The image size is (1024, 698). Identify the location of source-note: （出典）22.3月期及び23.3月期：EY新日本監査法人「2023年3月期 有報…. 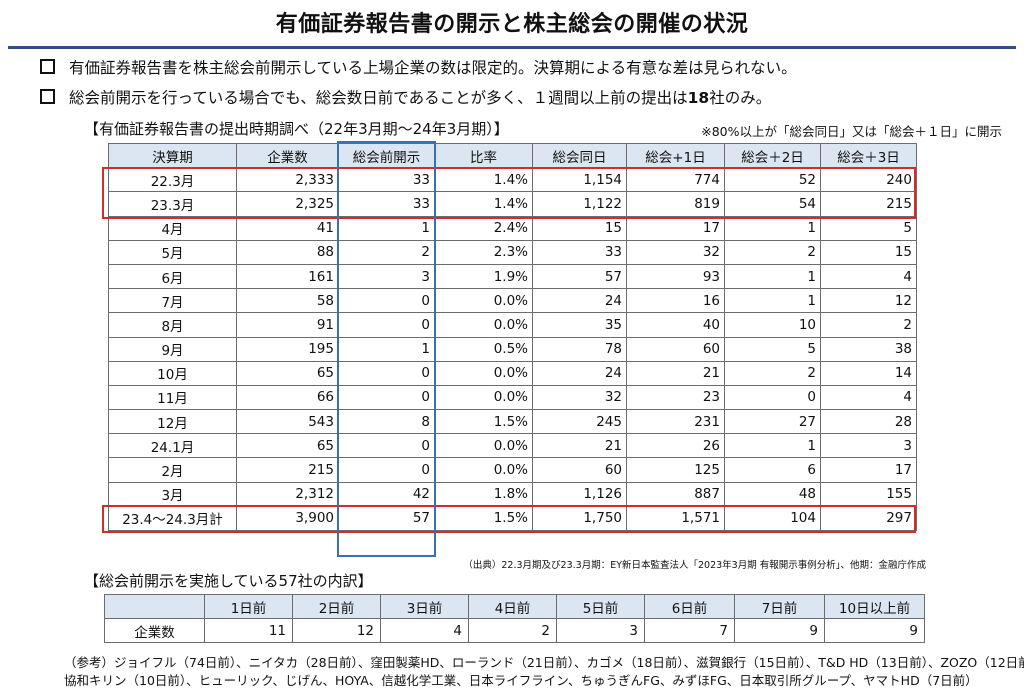
(694, 565).